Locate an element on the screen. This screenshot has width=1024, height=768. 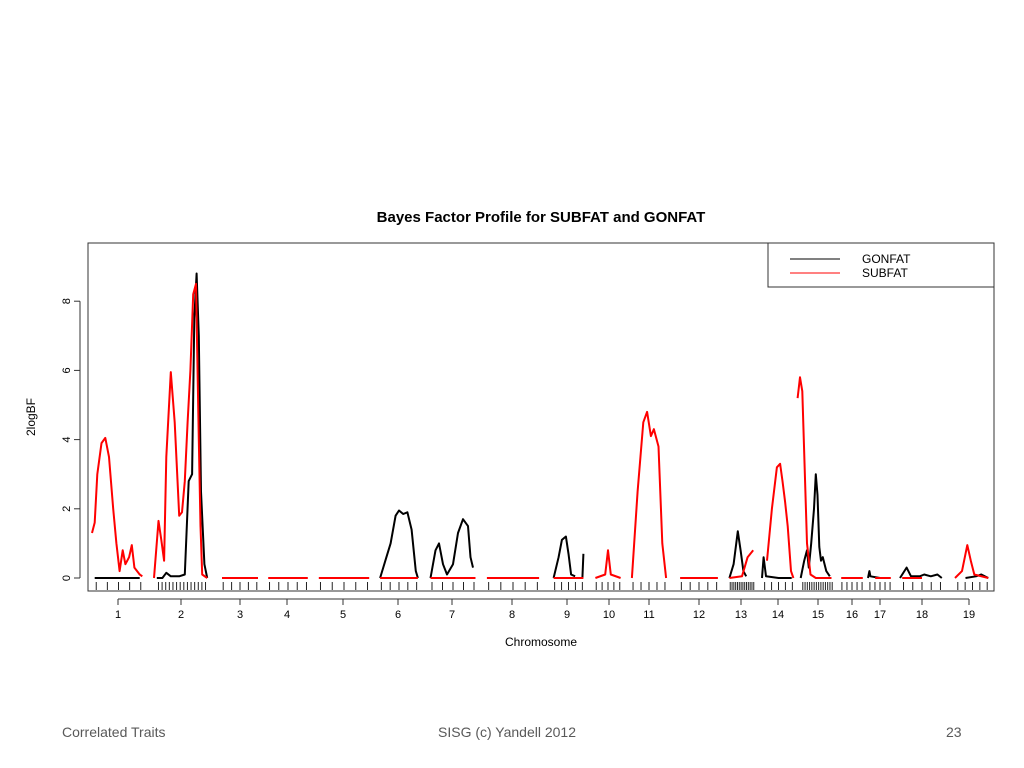
x-tick-label: 11 is located at coordinates (648, 615).